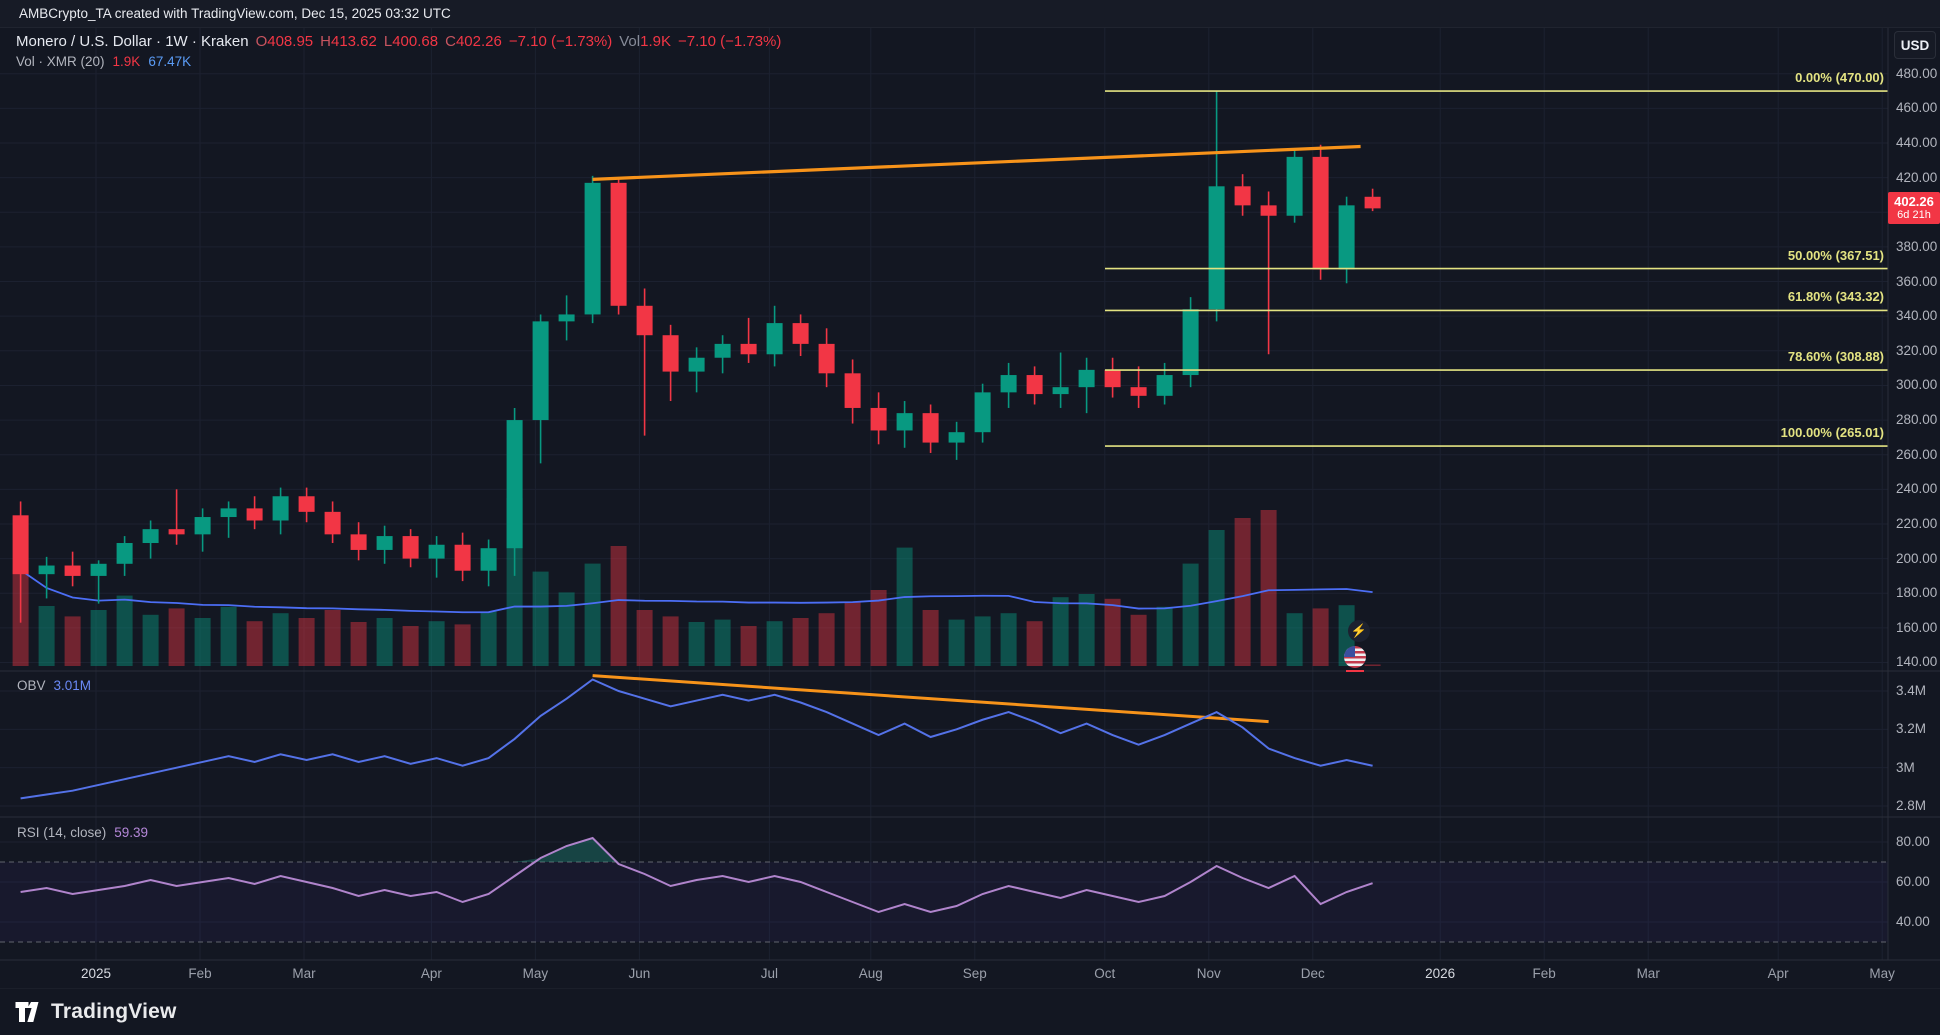  What do you see at coordinates (1905, 767) in the screenshot?
I see `obv-tick: 3M` at bounding box center [1905, 767].